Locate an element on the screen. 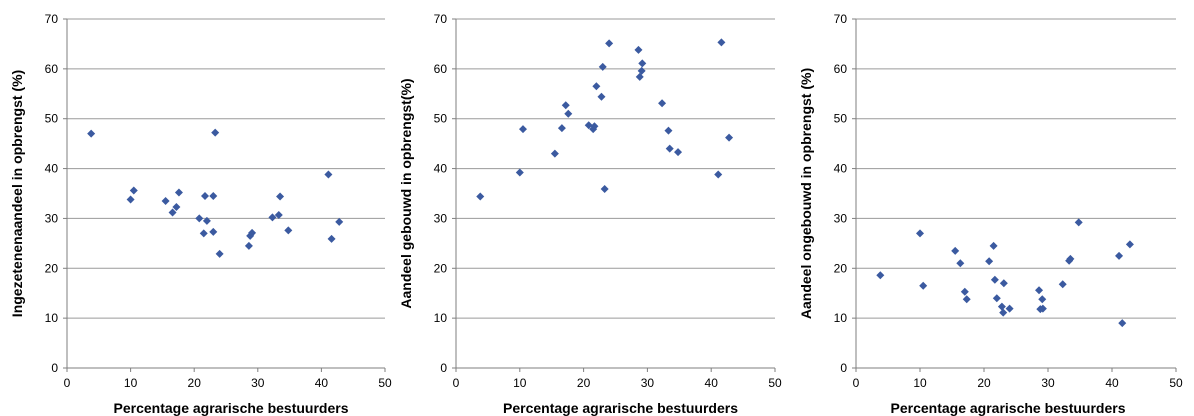  y-tick-label: 40 is located at coordinates (441, 169).